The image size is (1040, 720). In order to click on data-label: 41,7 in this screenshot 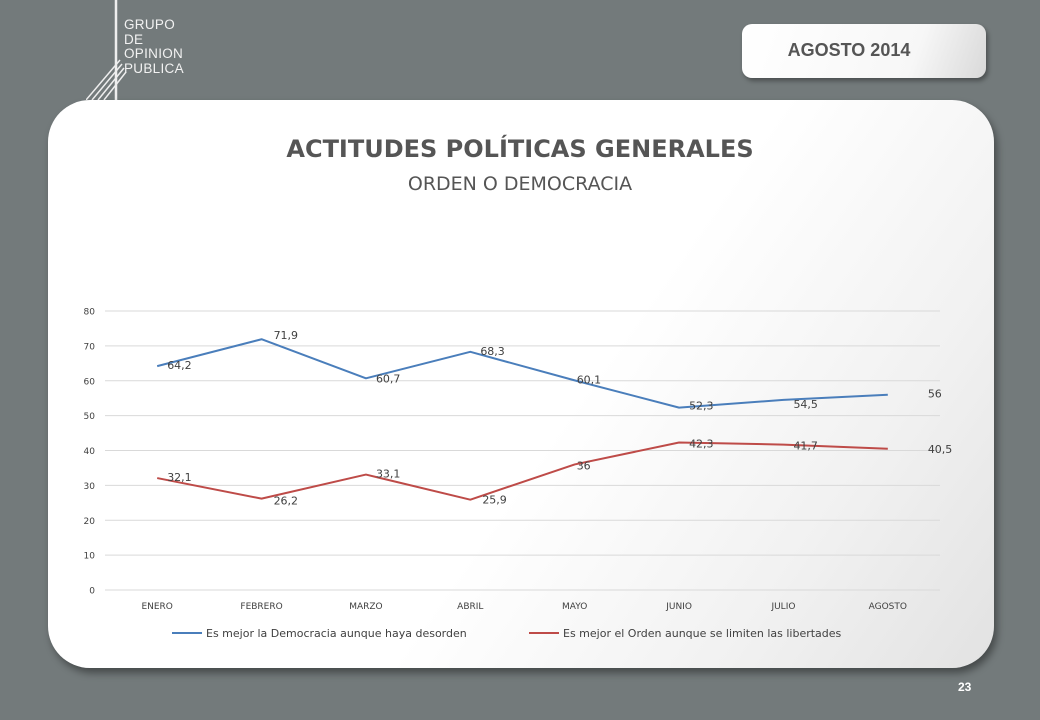, I will do `click(805, 446)`.